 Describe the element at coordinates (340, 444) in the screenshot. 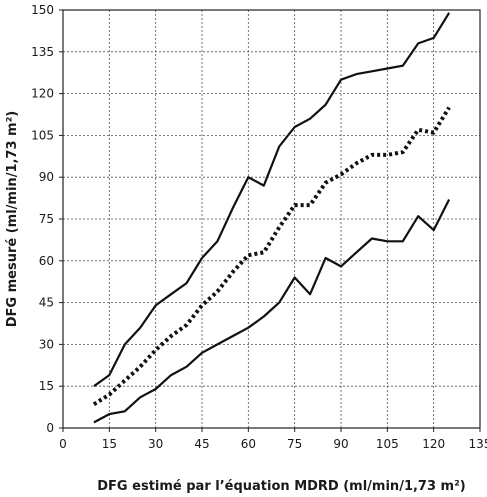

I see `x-tick-label: 90` at that location.